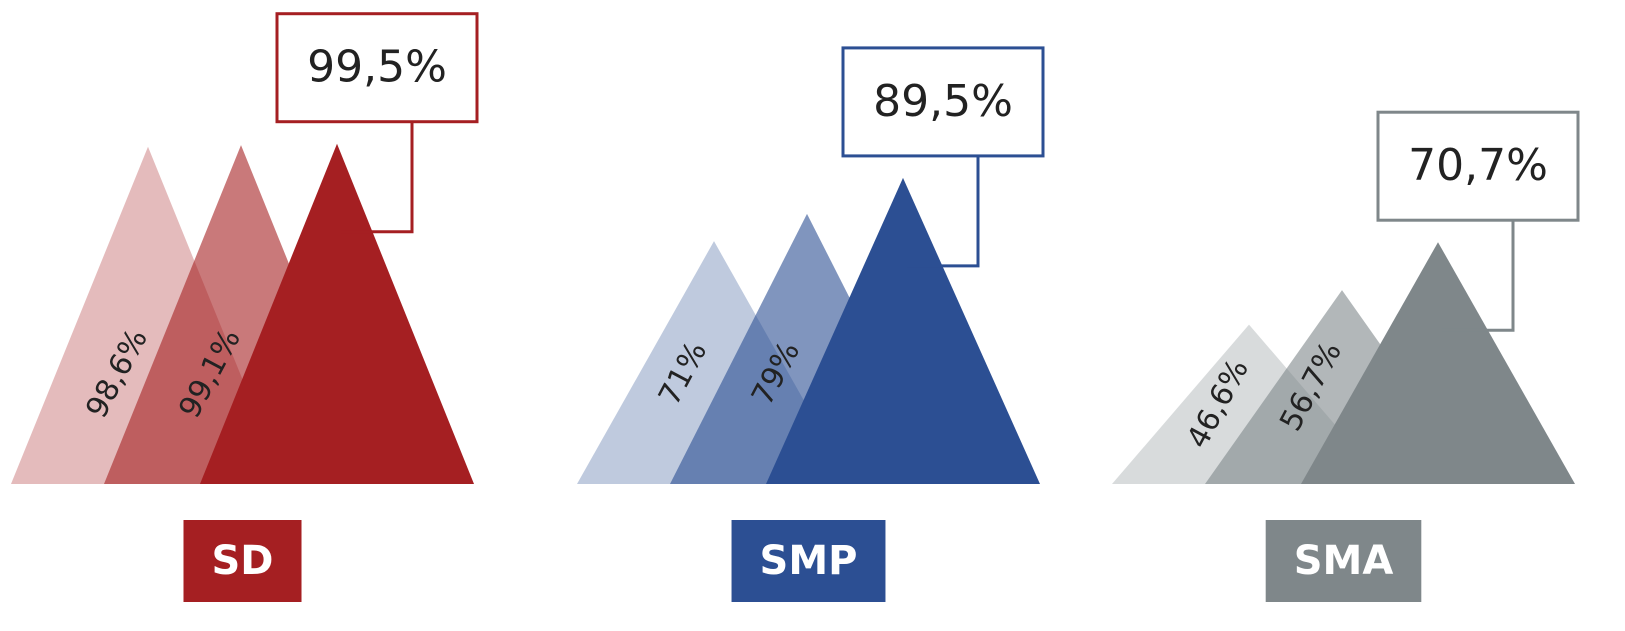 The image size is (1625, 631). I want to click on group-name: SMP, so click(809, 561).